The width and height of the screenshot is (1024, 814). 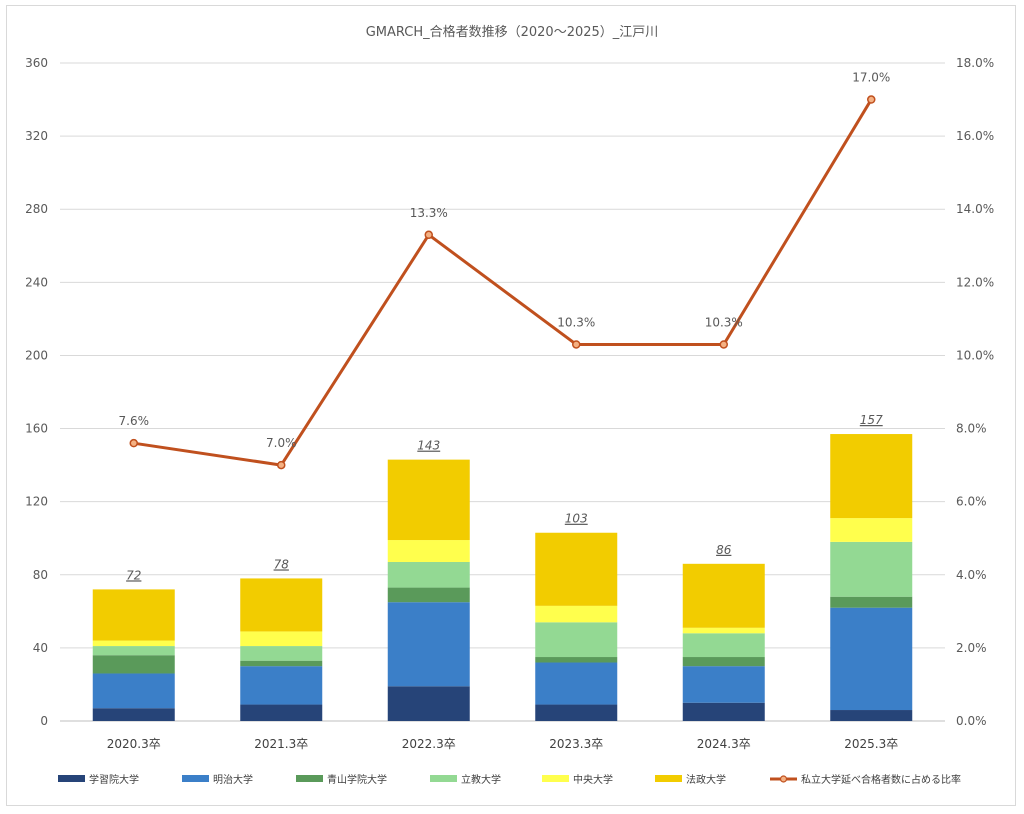 I want to click on total-label: 143, so click(x=428, y=446).